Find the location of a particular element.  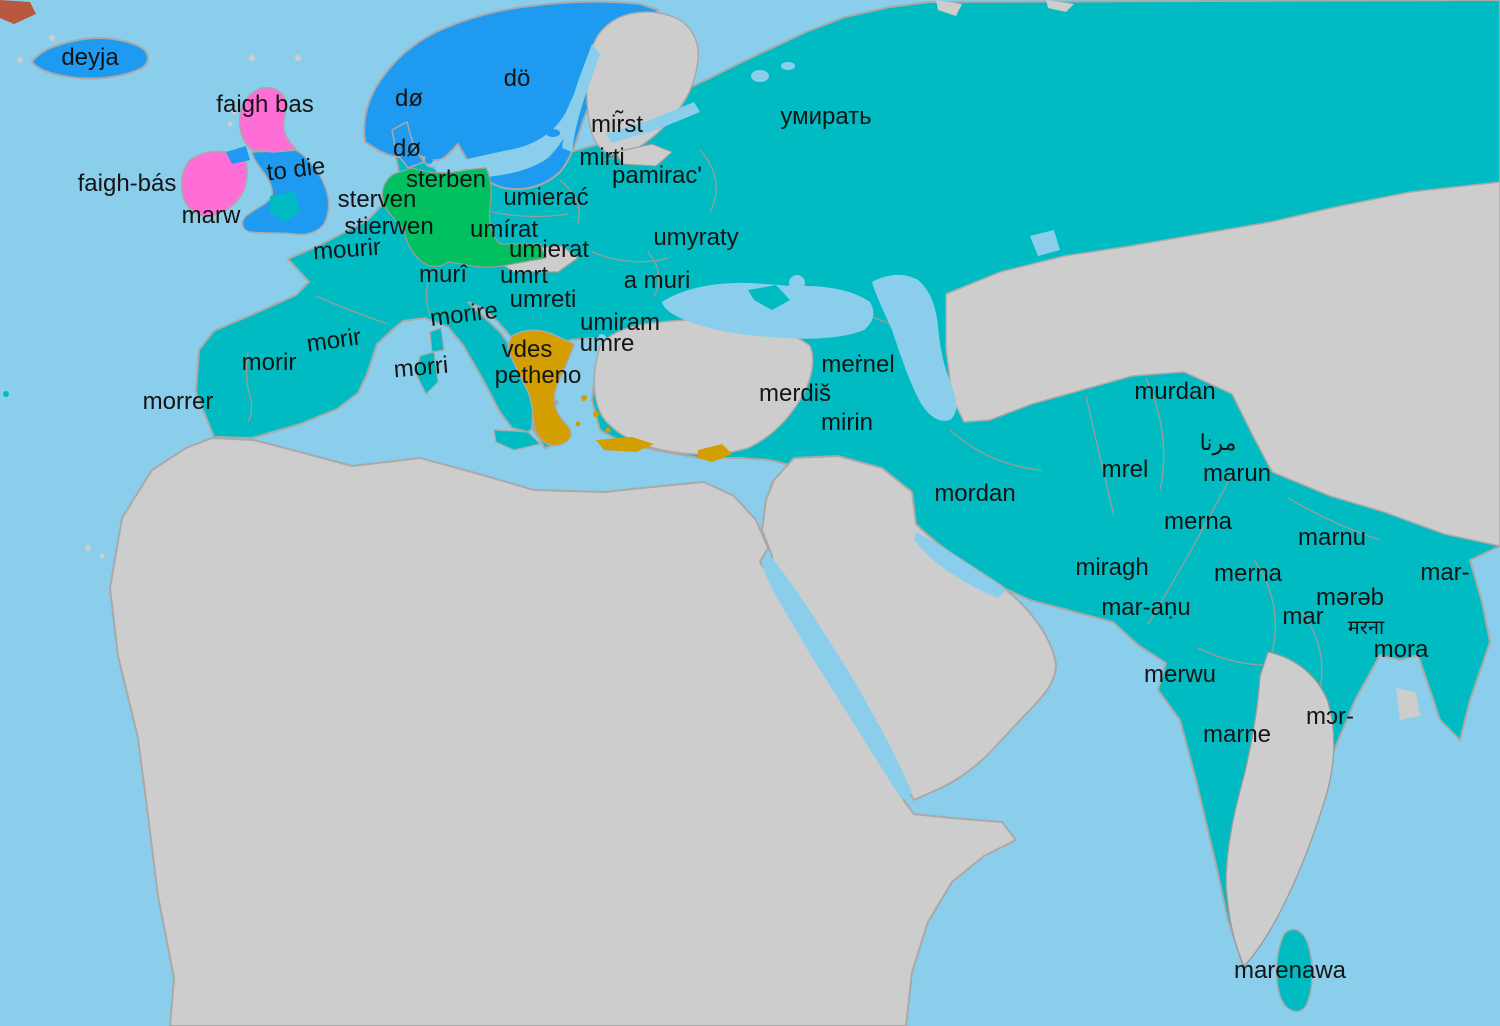

region-sardinia is located at coordinates (427, 373).